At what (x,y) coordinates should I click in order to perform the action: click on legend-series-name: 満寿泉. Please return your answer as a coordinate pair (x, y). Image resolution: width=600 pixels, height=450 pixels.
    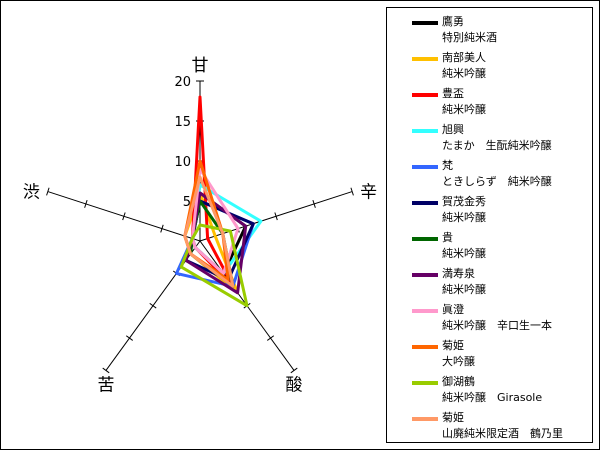
    Looking at the image, I should click on (458, 273).